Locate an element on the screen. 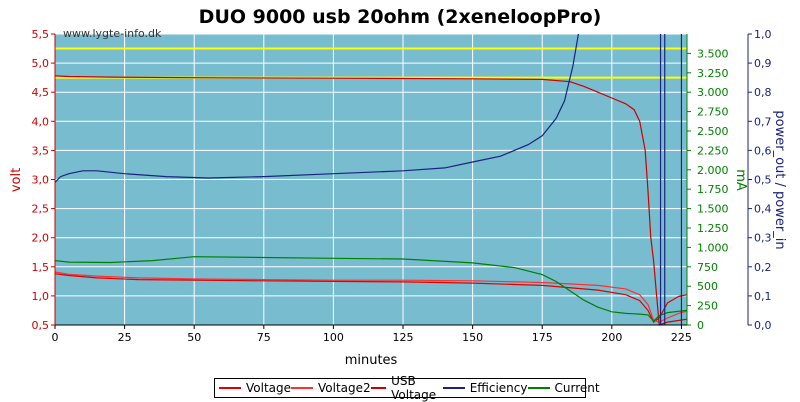 The image size is (800, 402). legend-item-voltage: Voltage is located at coordinates (255, 388).